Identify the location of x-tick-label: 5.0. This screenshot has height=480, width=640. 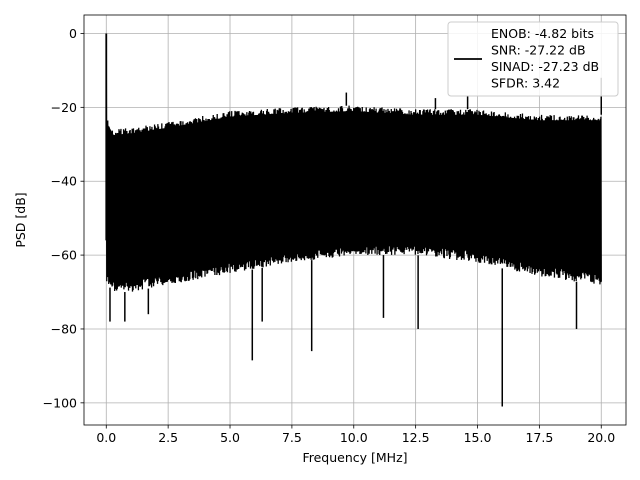
(230, 437).